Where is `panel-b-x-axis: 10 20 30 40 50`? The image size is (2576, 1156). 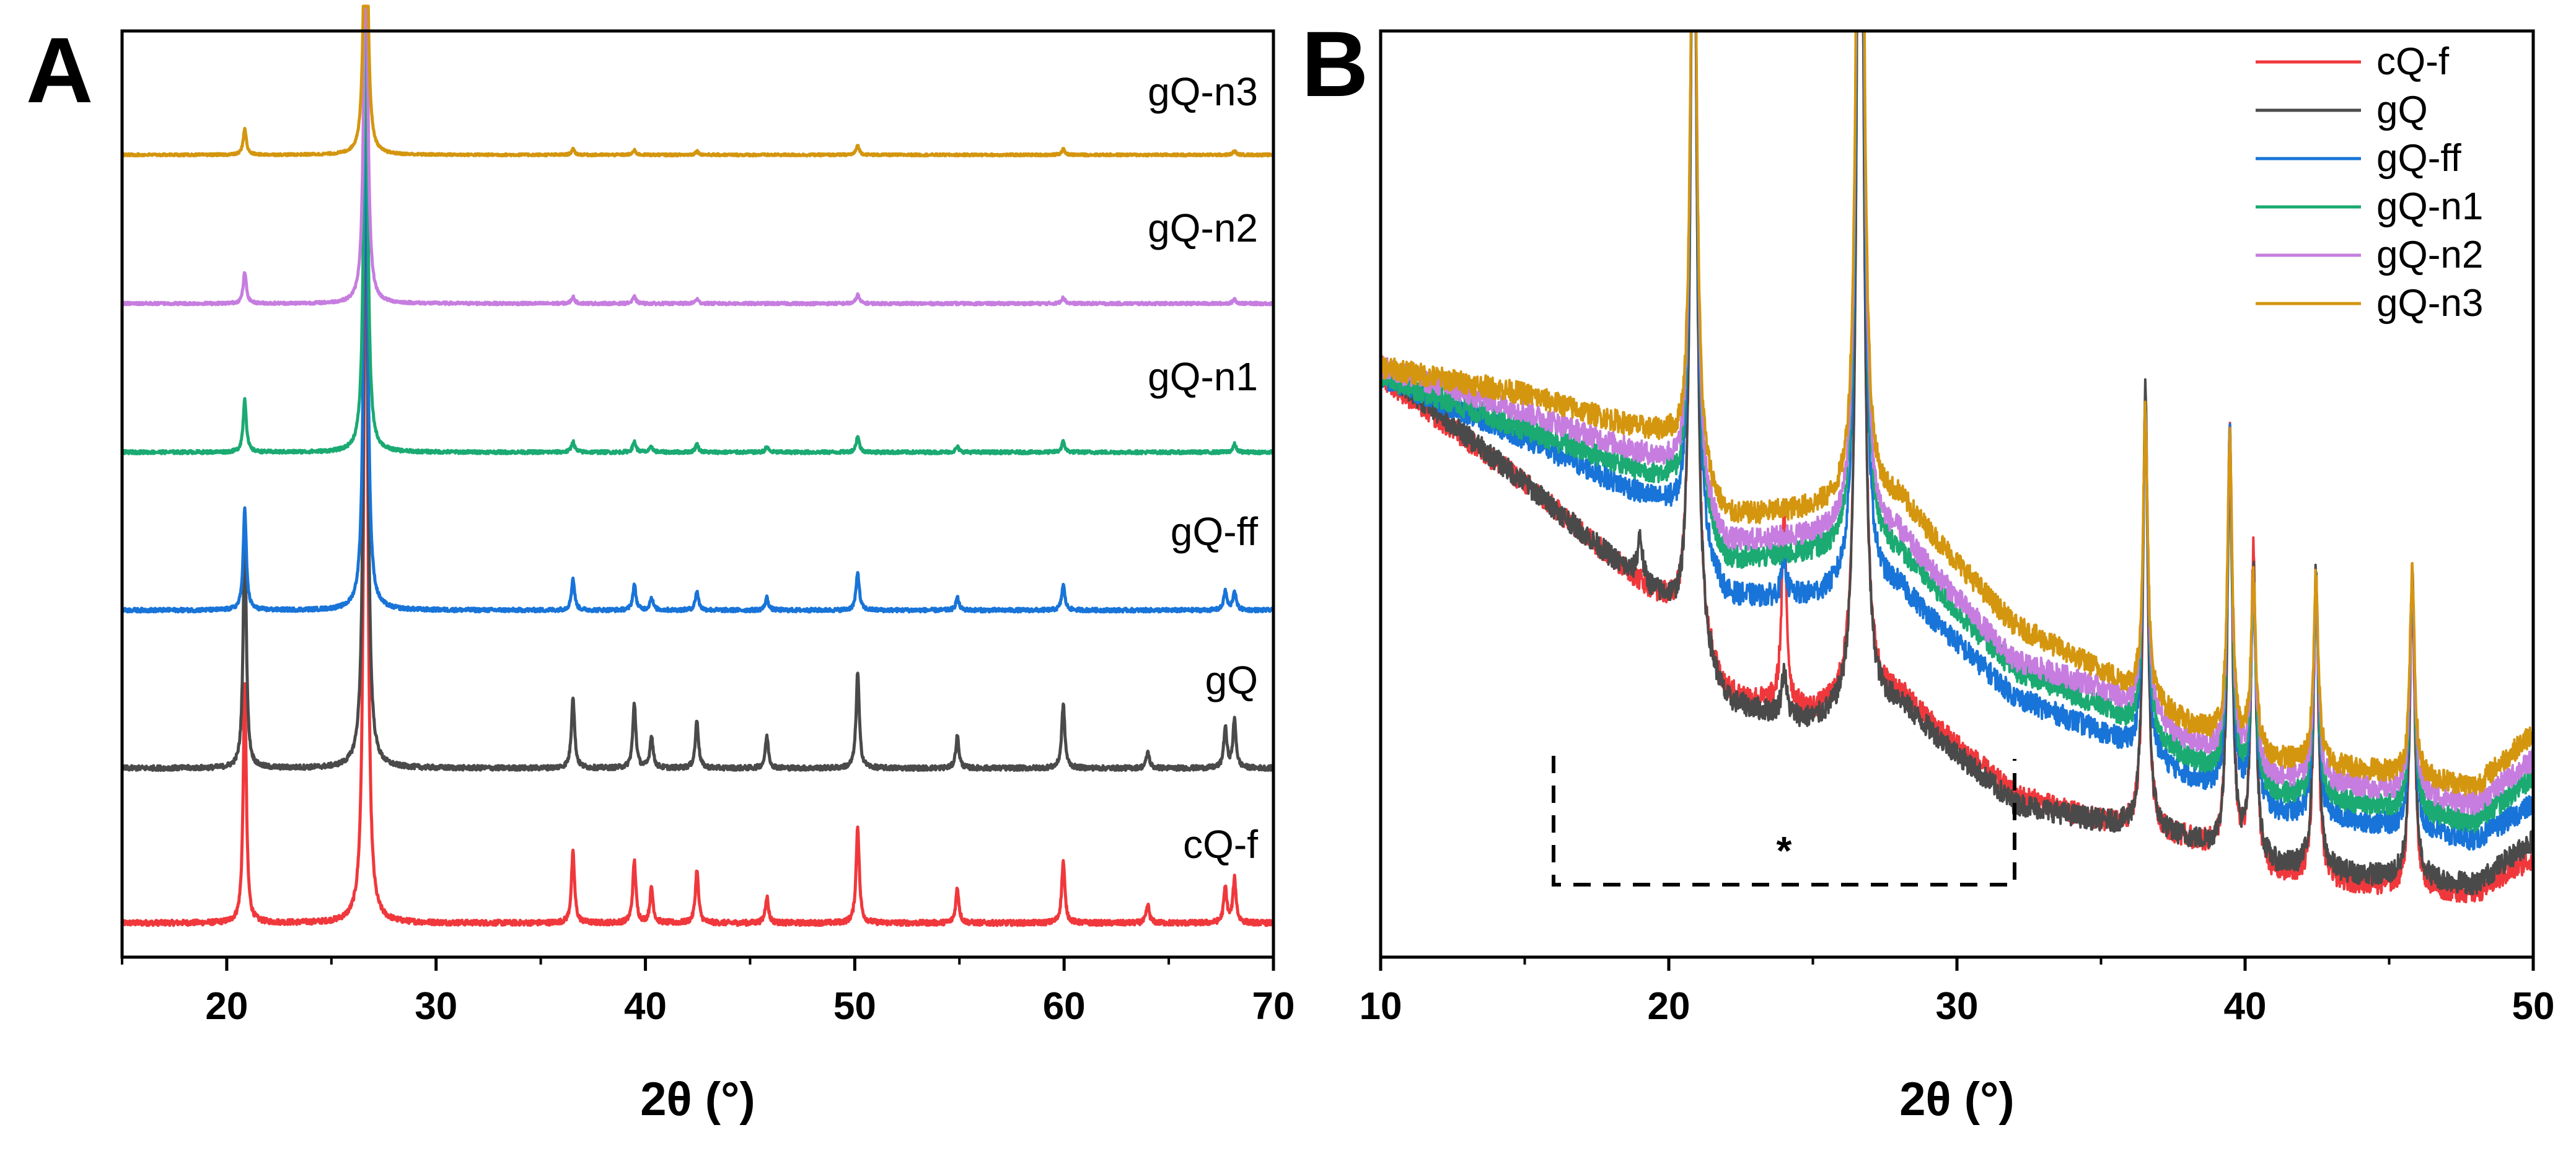
panel-b-x-axis: 10 20 30 40 50 is located at coordinates (1958, 992).